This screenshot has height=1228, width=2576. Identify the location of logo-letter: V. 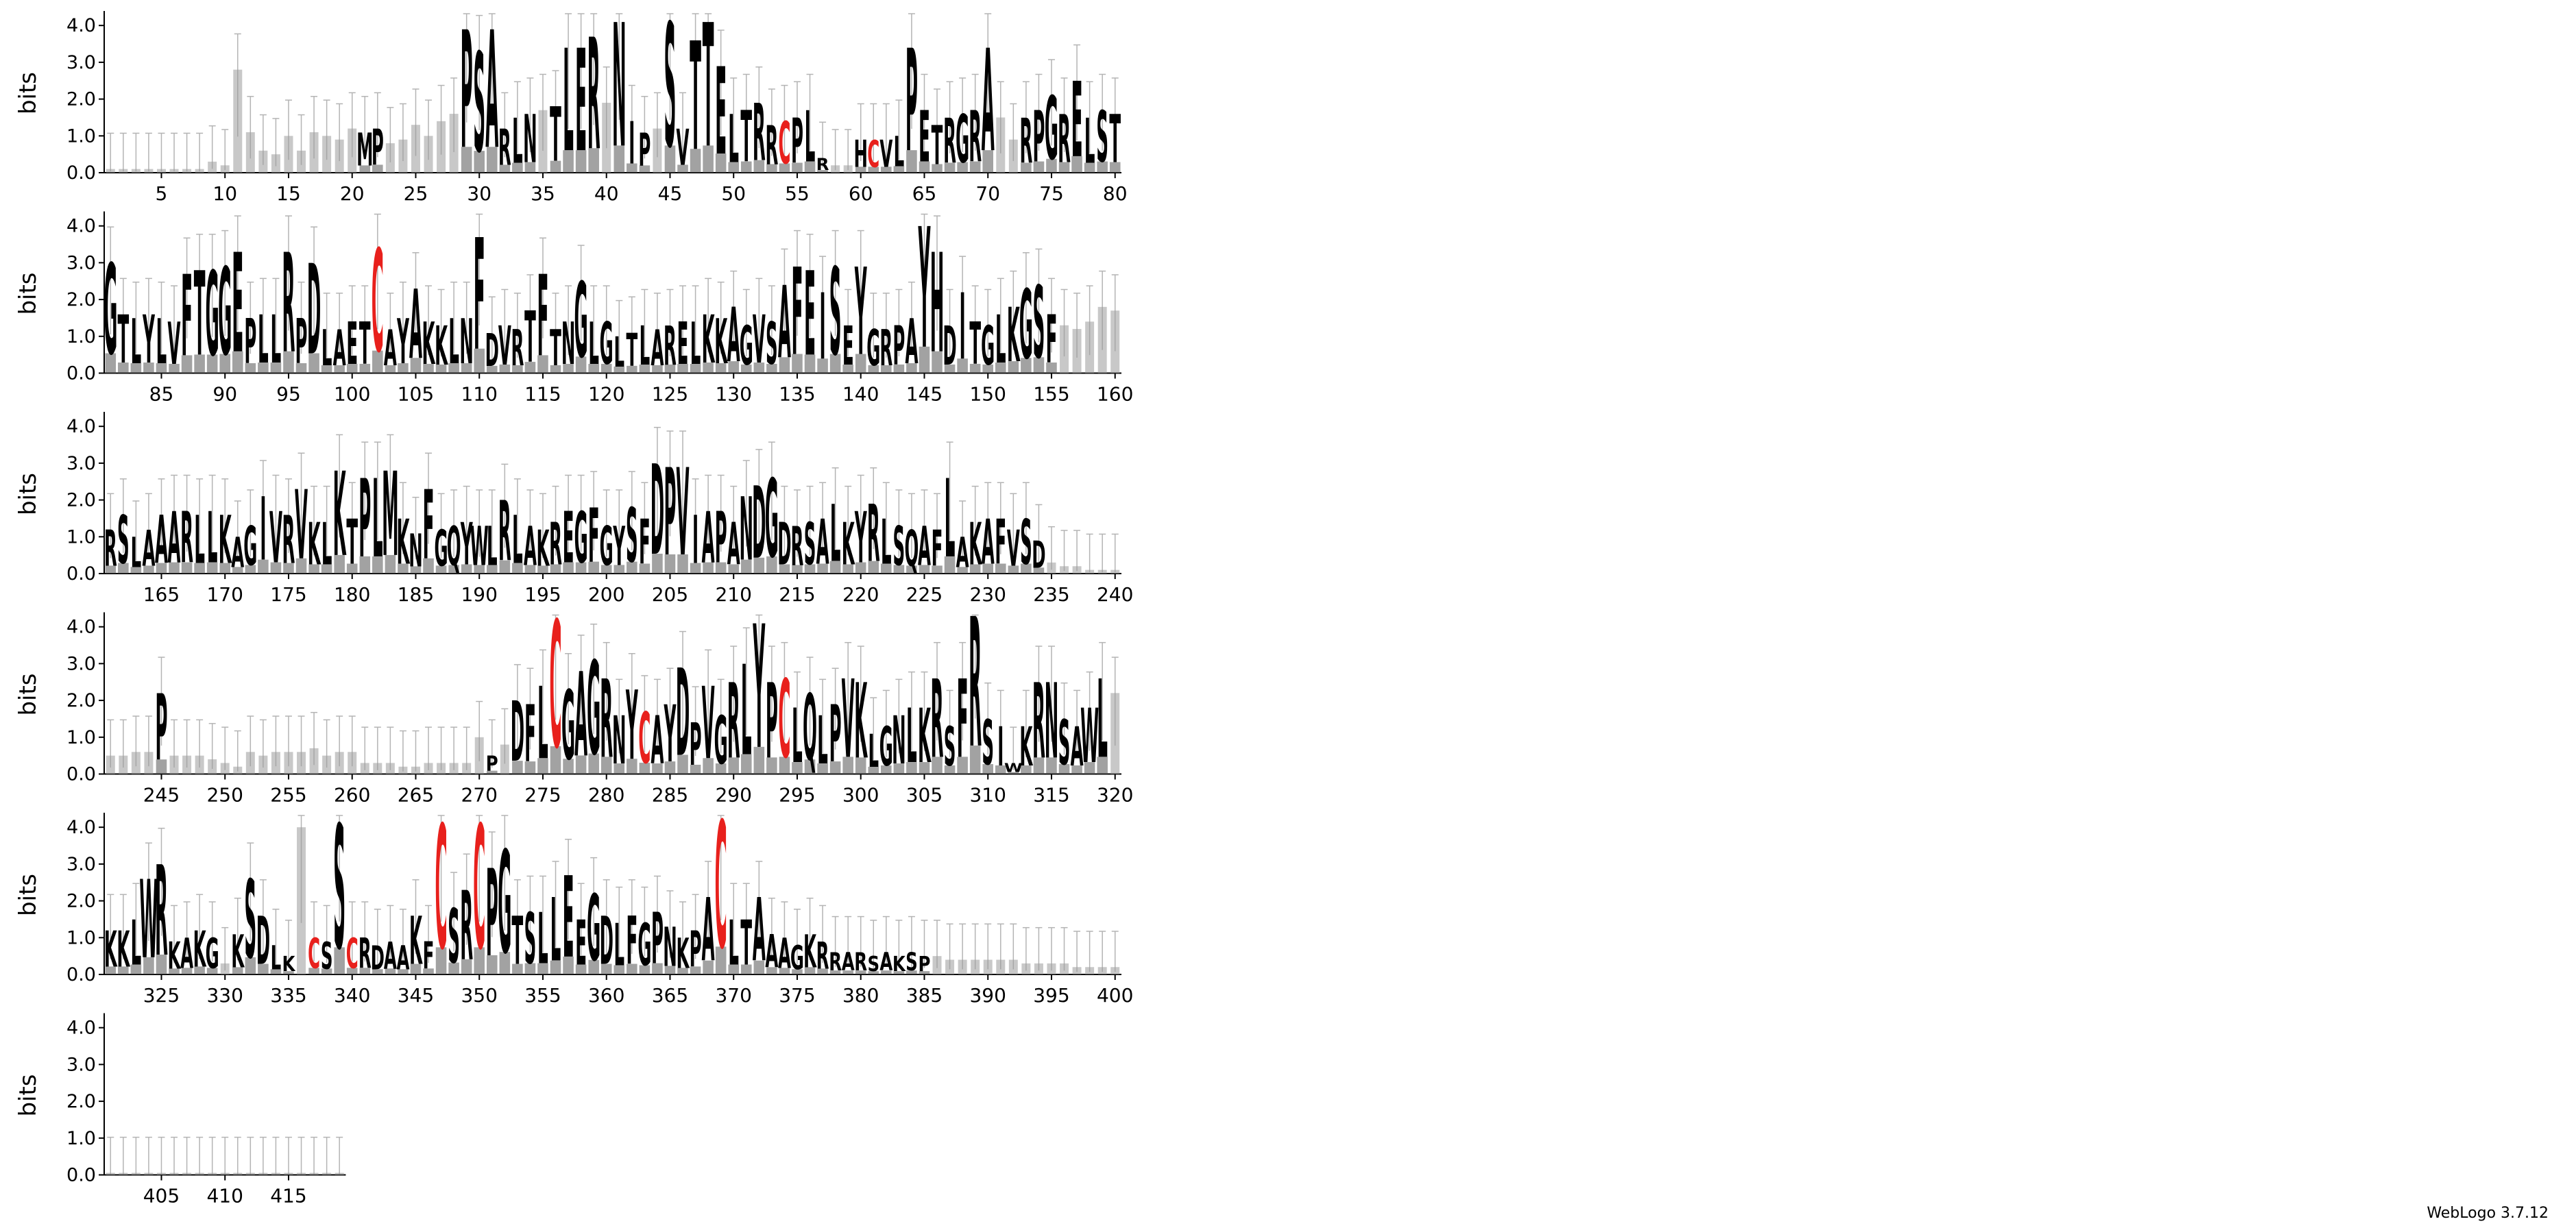
(275, 539).